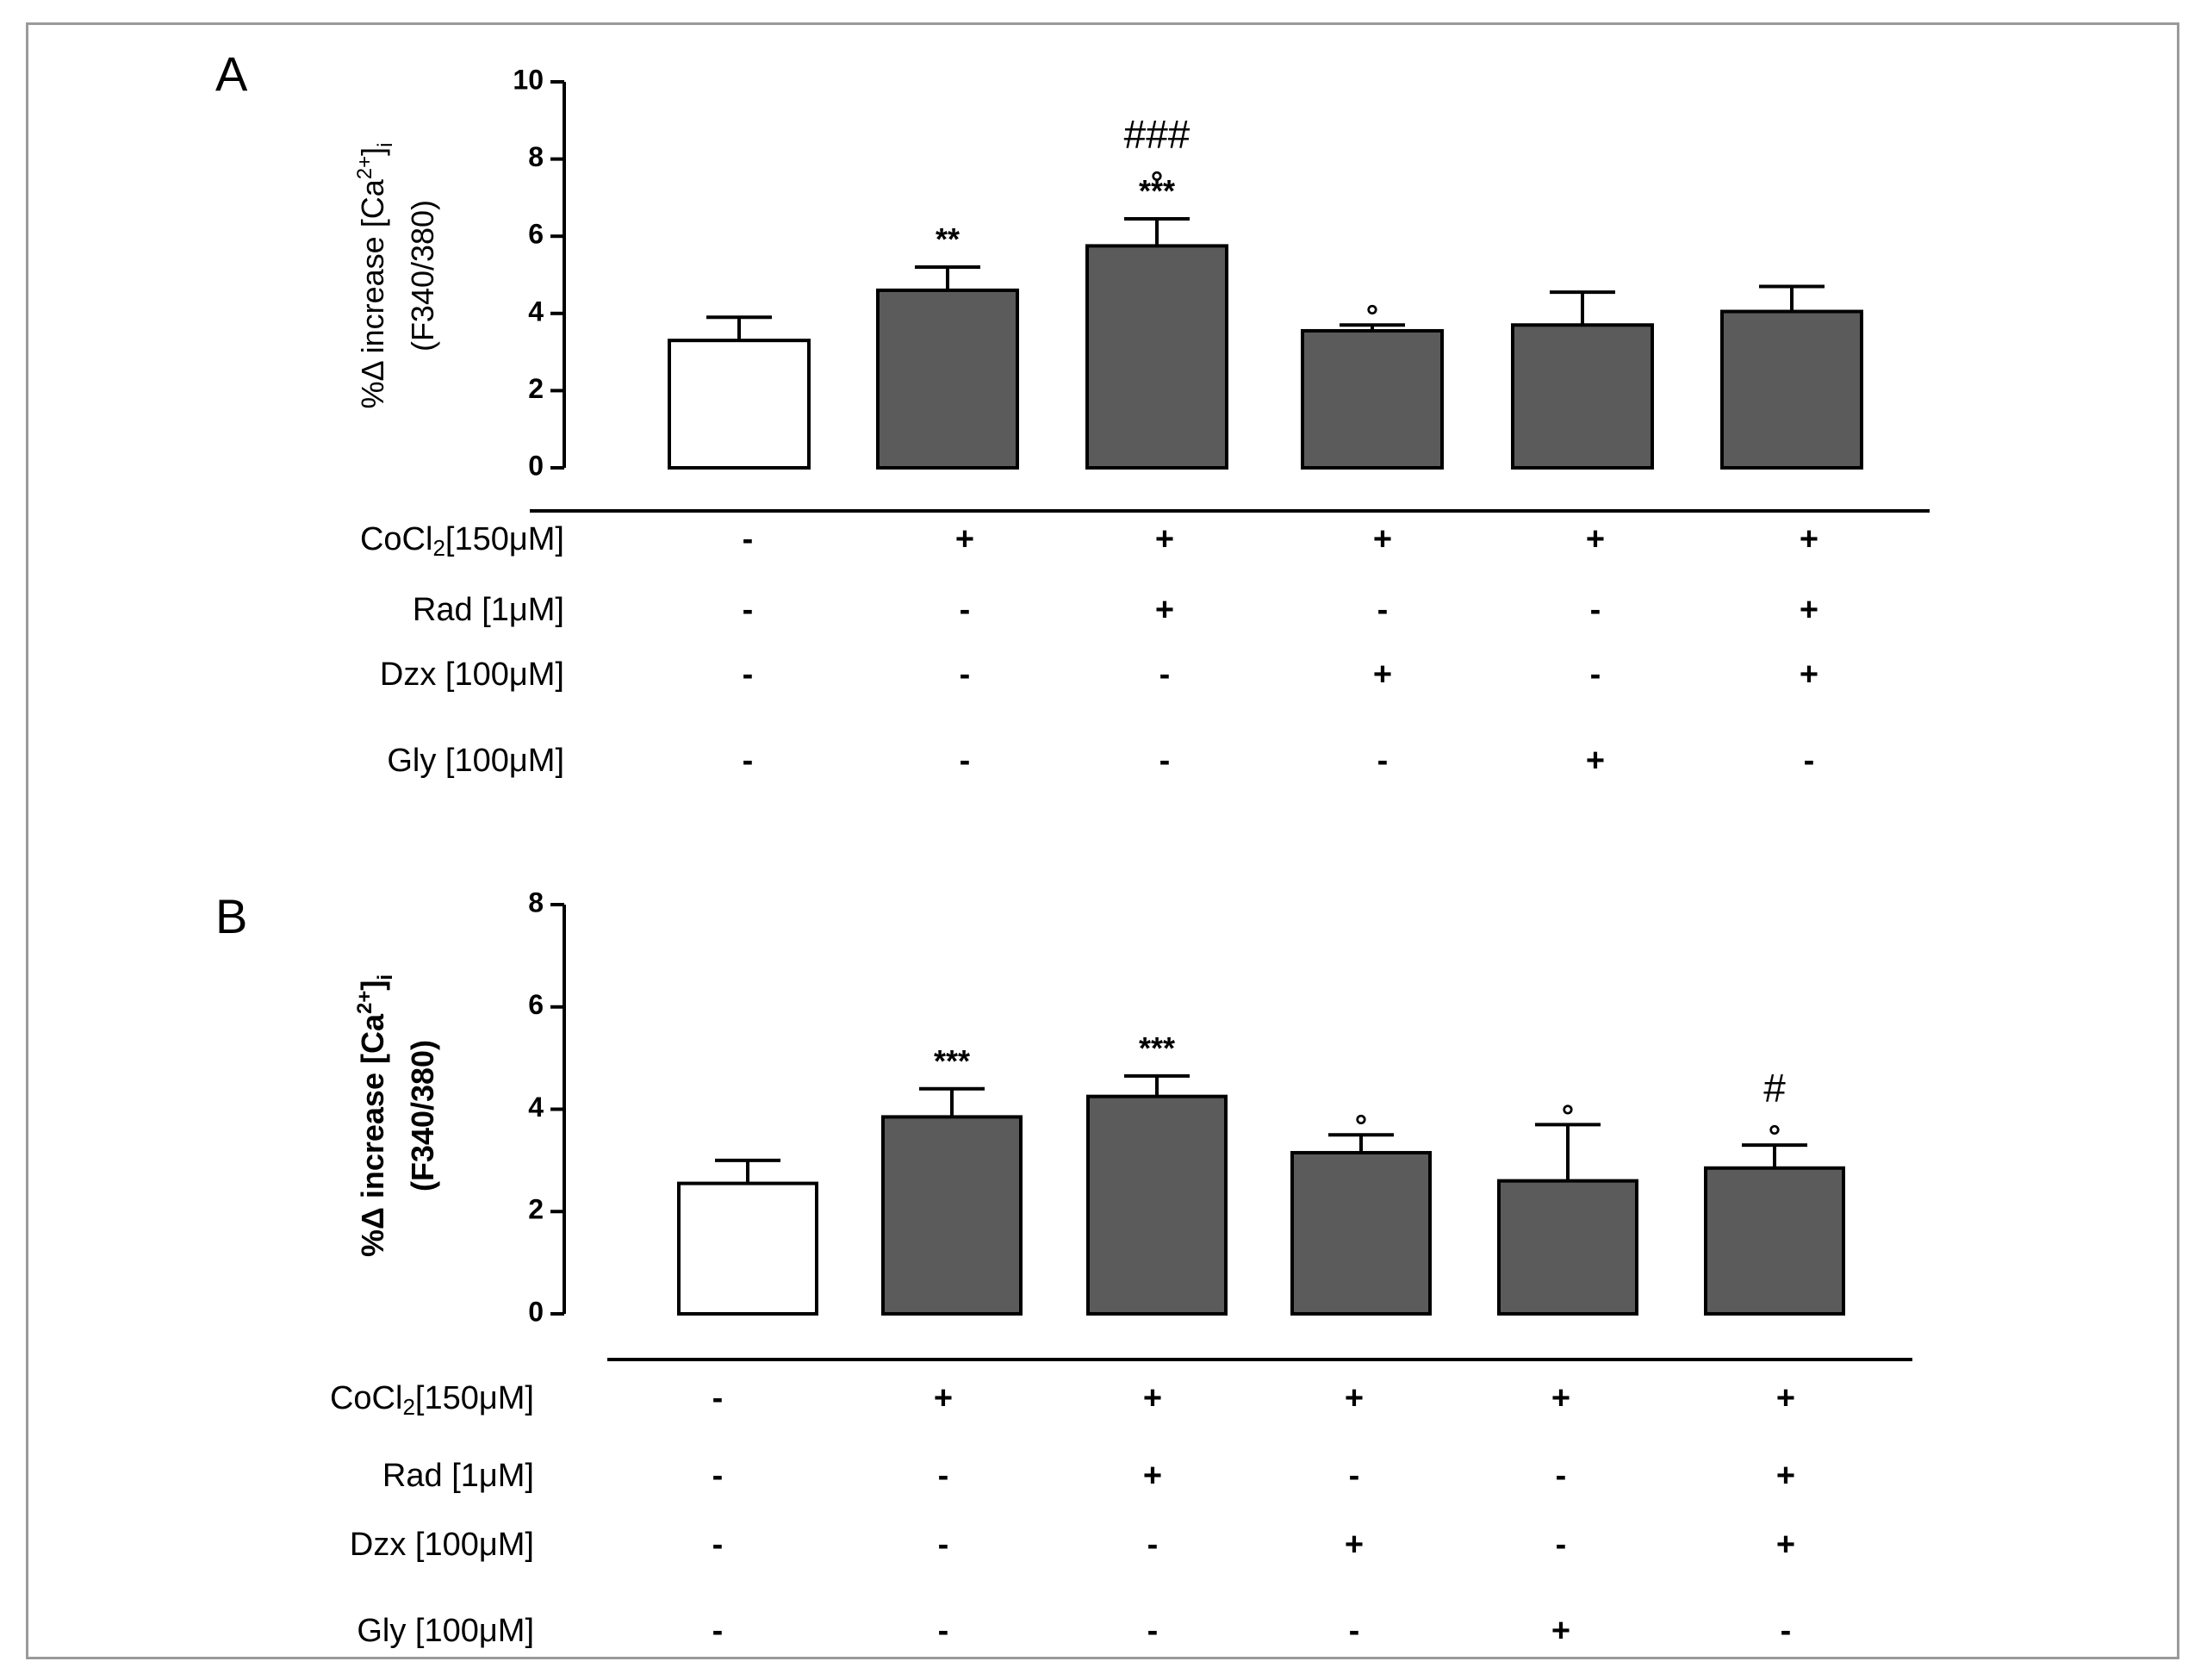 Image resolution: width=2207 pixels, height=1680 pixels. What do you see at coordinates (1774, 1088) in the screenshot?
I see `significance-label: #` at bounding box center [1774, 1088].